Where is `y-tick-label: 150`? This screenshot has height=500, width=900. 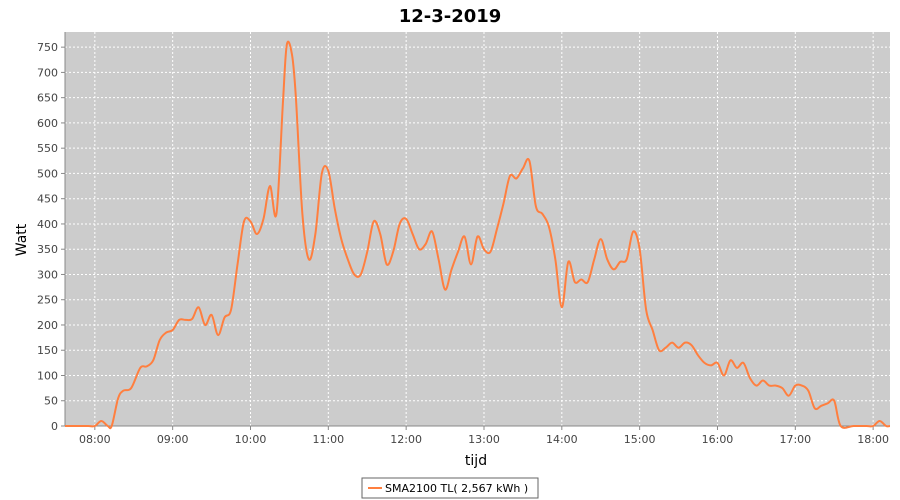 y-tick-label: 150 is located at coordinates (47, 350).